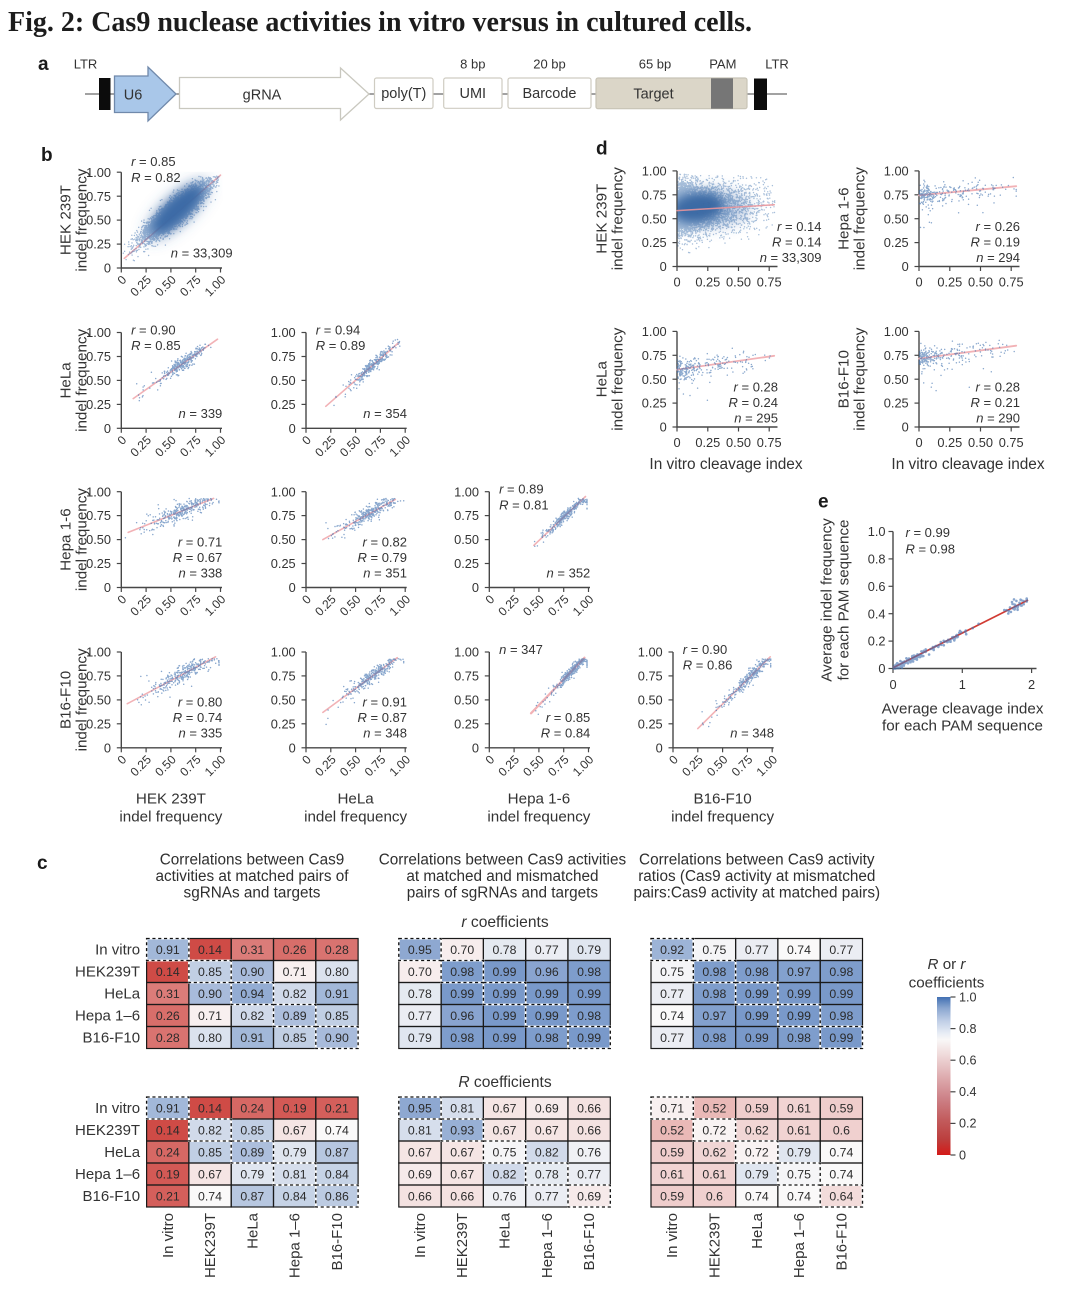 This screenshot has width=1080, height=1293. I want to click on svg-text: R = 0.89, so click(341, 345).